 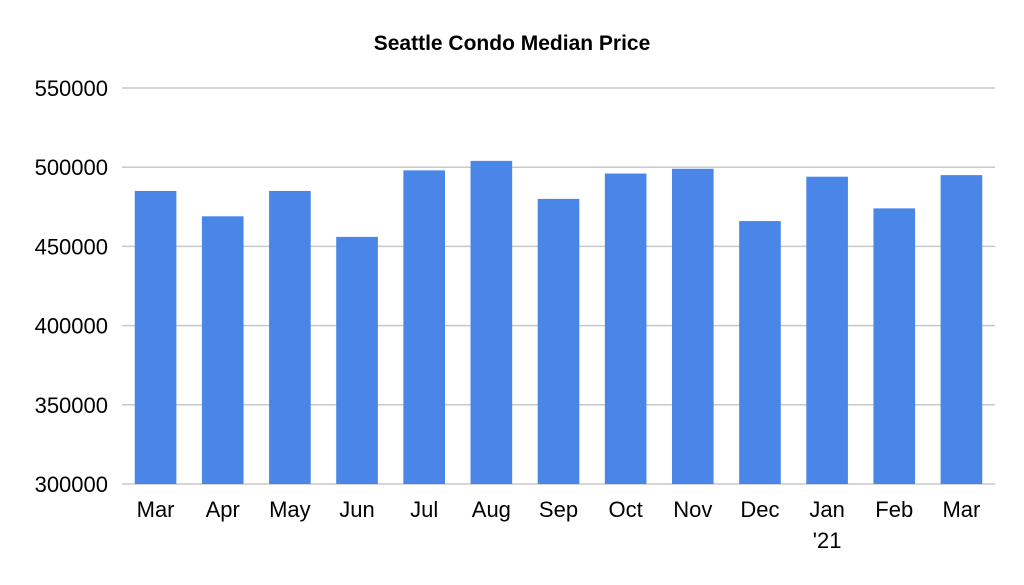 What do you see at coordinates (894, 509) in the screenshot?
I see `x-tick-label: Feb` at bounding box center [894, 509].